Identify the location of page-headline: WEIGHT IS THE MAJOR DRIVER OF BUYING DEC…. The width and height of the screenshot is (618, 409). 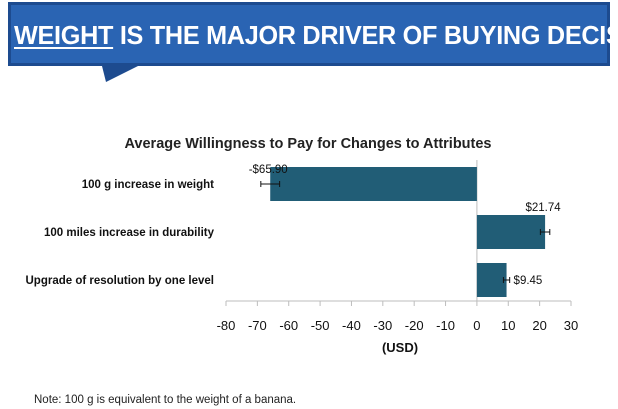
(316, 35).